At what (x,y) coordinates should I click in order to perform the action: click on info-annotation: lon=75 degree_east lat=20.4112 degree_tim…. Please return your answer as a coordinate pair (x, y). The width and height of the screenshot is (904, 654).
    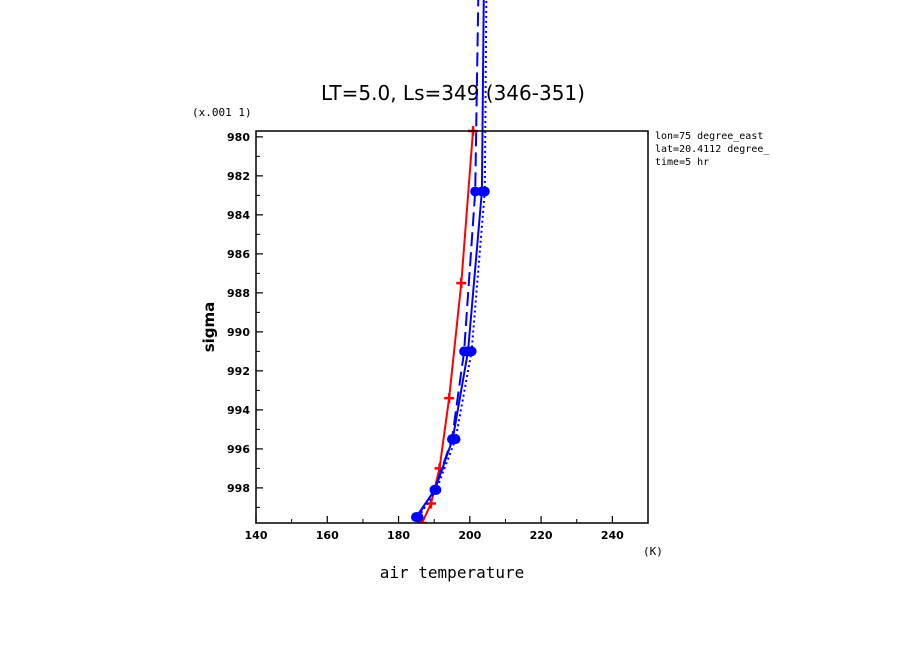
    Looking at the image, I should click on (712, 149).